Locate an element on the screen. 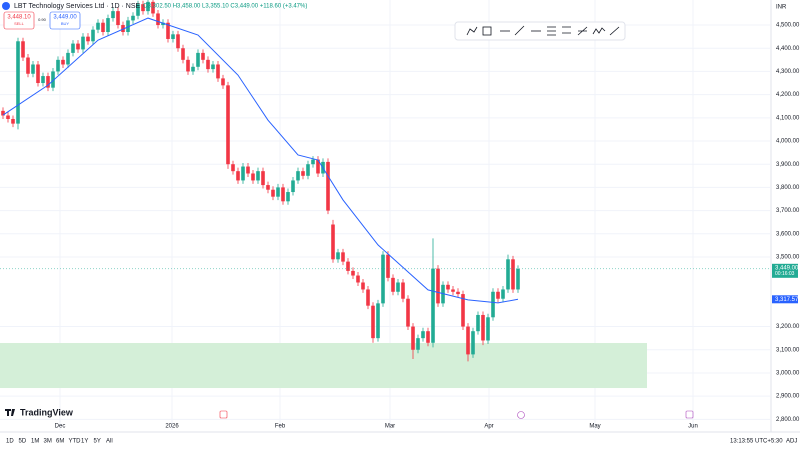  range-button: 1Y is located at coordinates (84, 442).